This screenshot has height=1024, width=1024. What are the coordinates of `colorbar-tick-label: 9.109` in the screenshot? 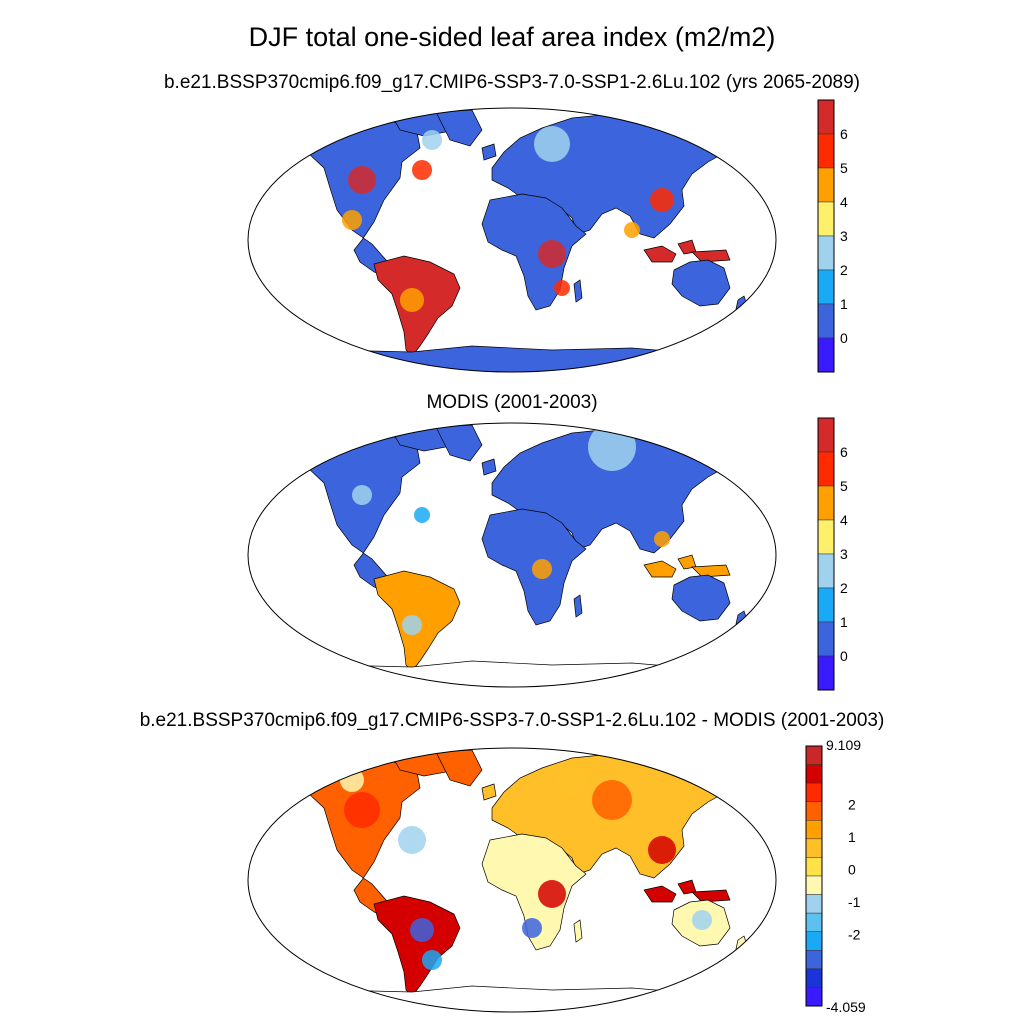 It's located at (843, 745).